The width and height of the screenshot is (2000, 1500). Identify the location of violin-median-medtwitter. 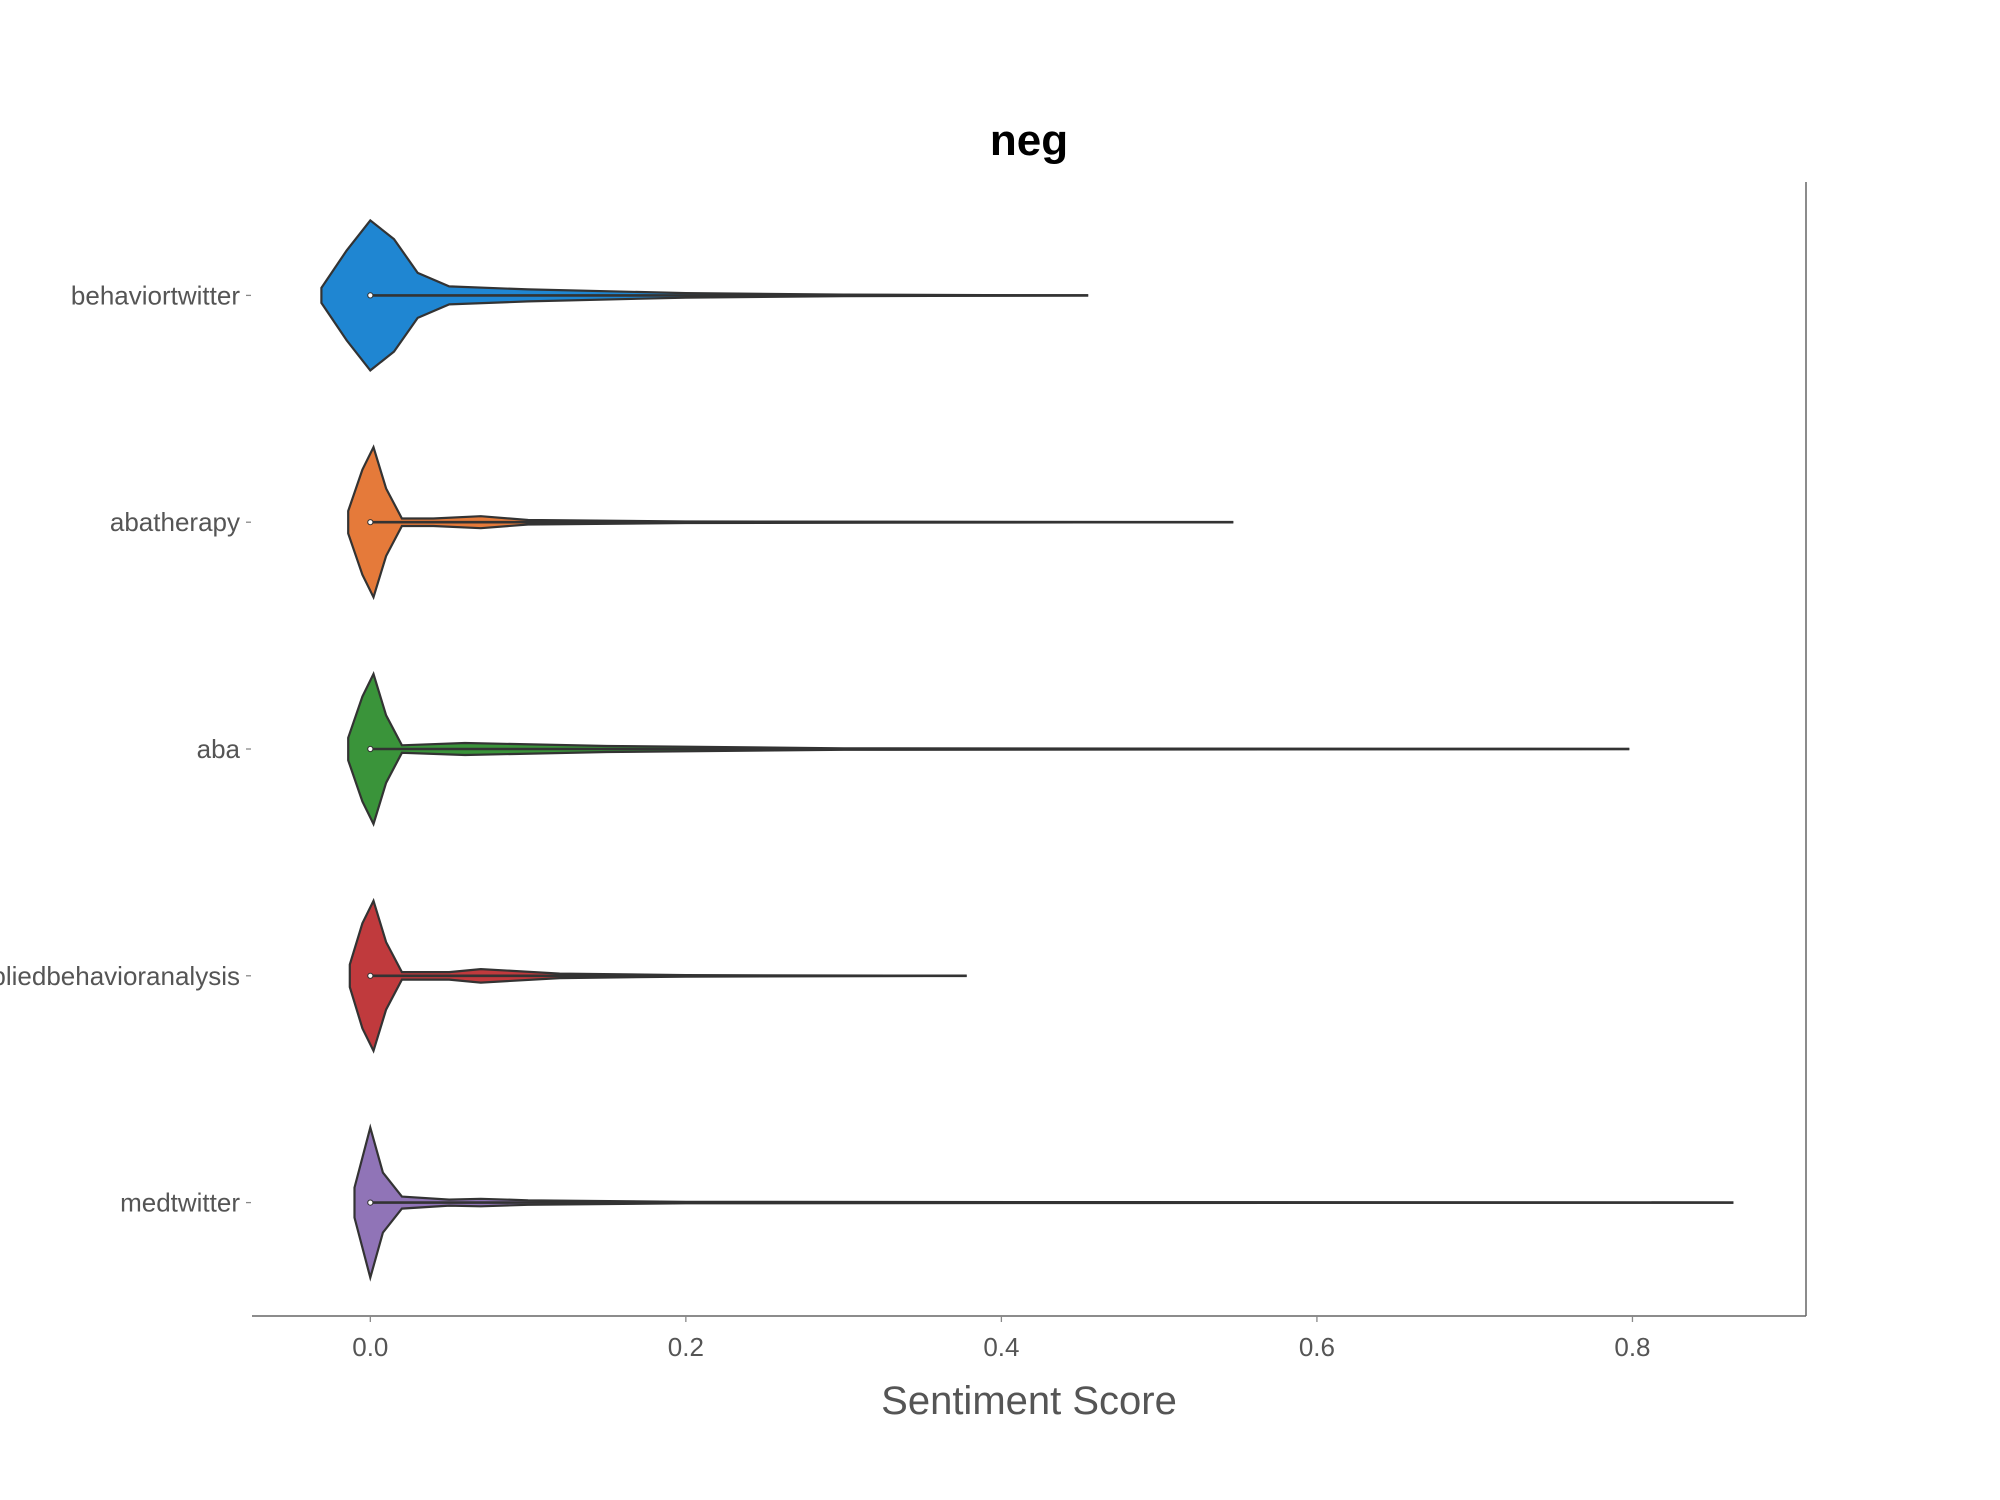
(370, 1202).